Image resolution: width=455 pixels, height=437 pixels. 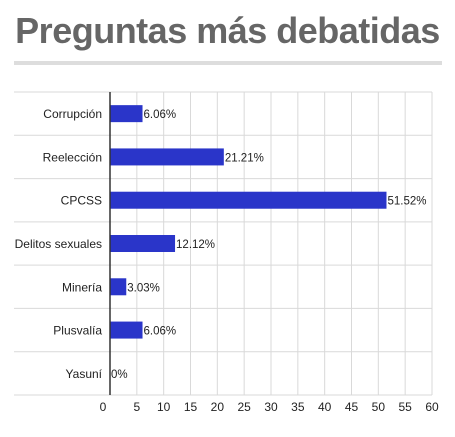 I want to click on category-label: Yasuní, so click(x=84, y=374).